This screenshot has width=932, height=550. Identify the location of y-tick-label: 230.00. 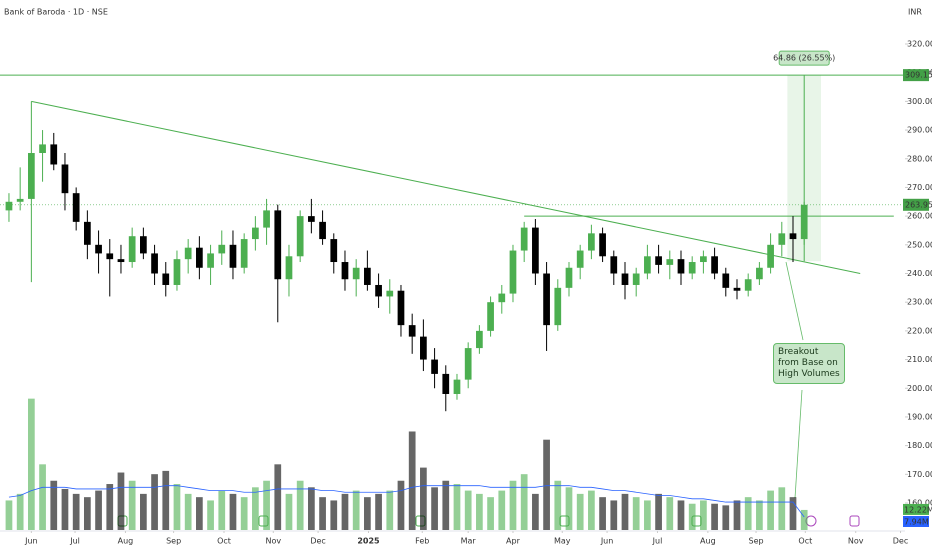
(919, 302).